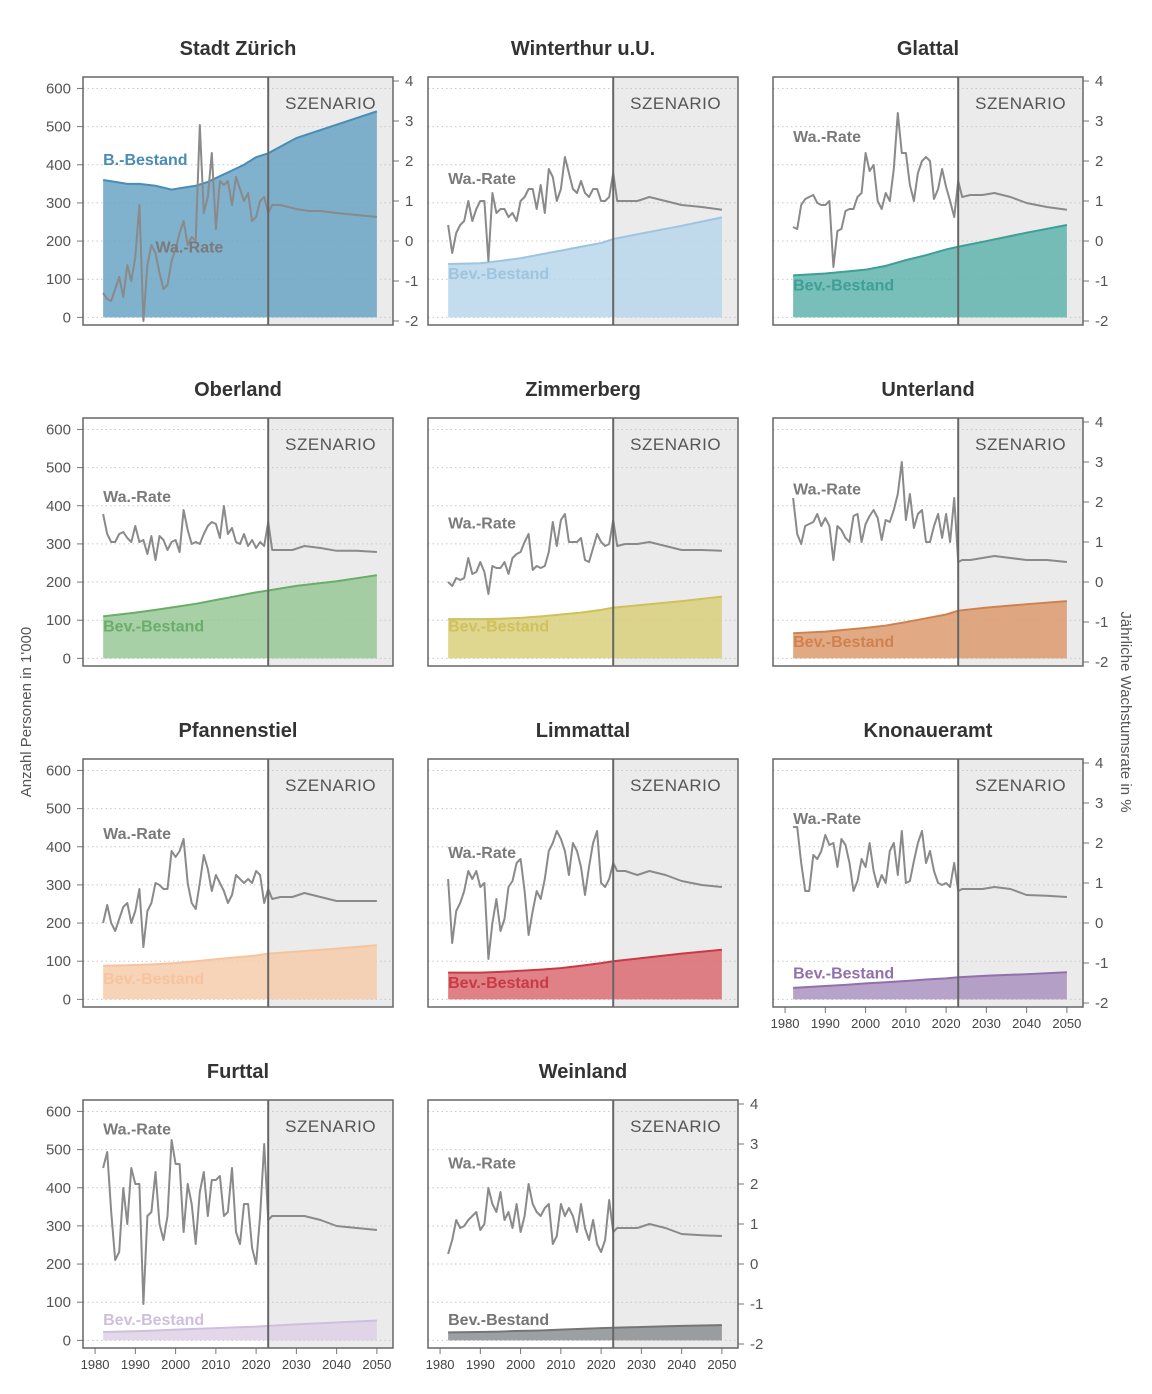 This screenshot has height=1394, width=1152. I want to click on panel-title: Winterthur u.U., so click(583, 49).